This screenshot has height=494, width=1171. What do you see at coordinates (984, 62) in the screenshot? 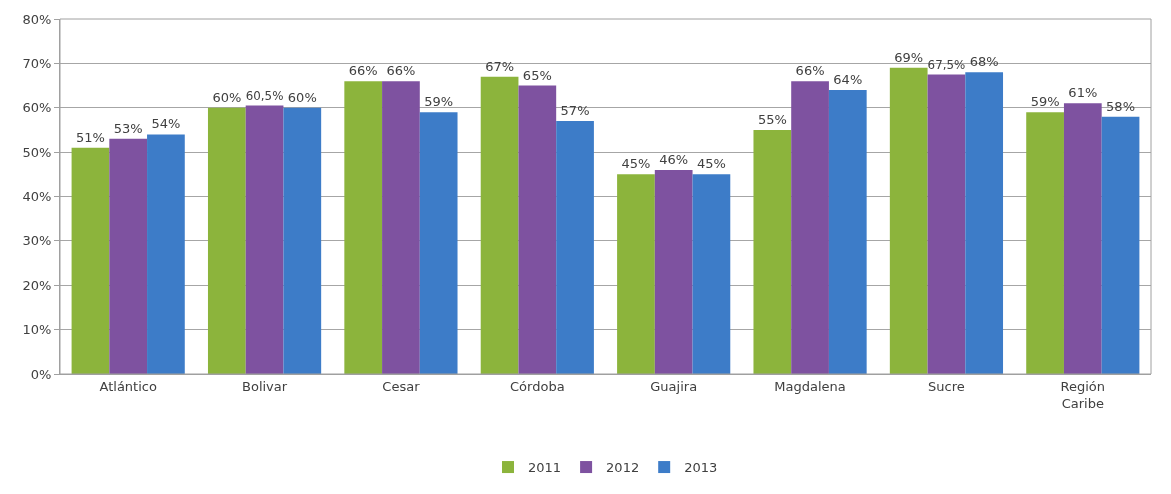
I see `data-label: 68%` at bounding box center [984, 62].